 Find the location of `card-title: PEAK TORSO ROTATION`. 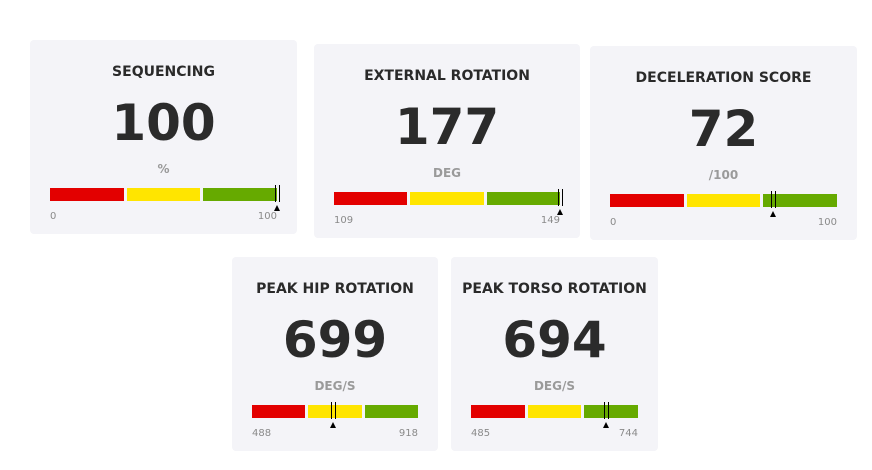

card-title: PEAK TORSO ROTATION is located at coordinates (554, 289).